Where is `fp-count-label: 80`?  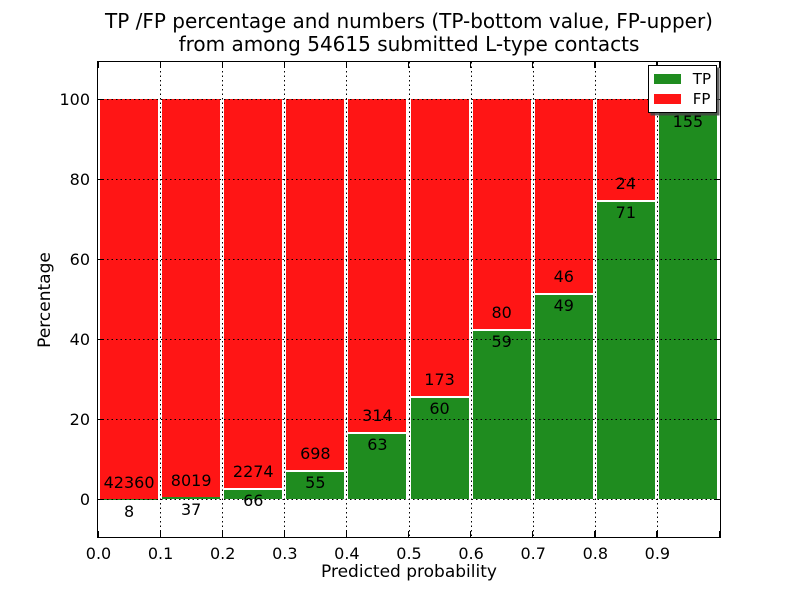 fp-count-label: 80 is located at coordinates (501, 313).